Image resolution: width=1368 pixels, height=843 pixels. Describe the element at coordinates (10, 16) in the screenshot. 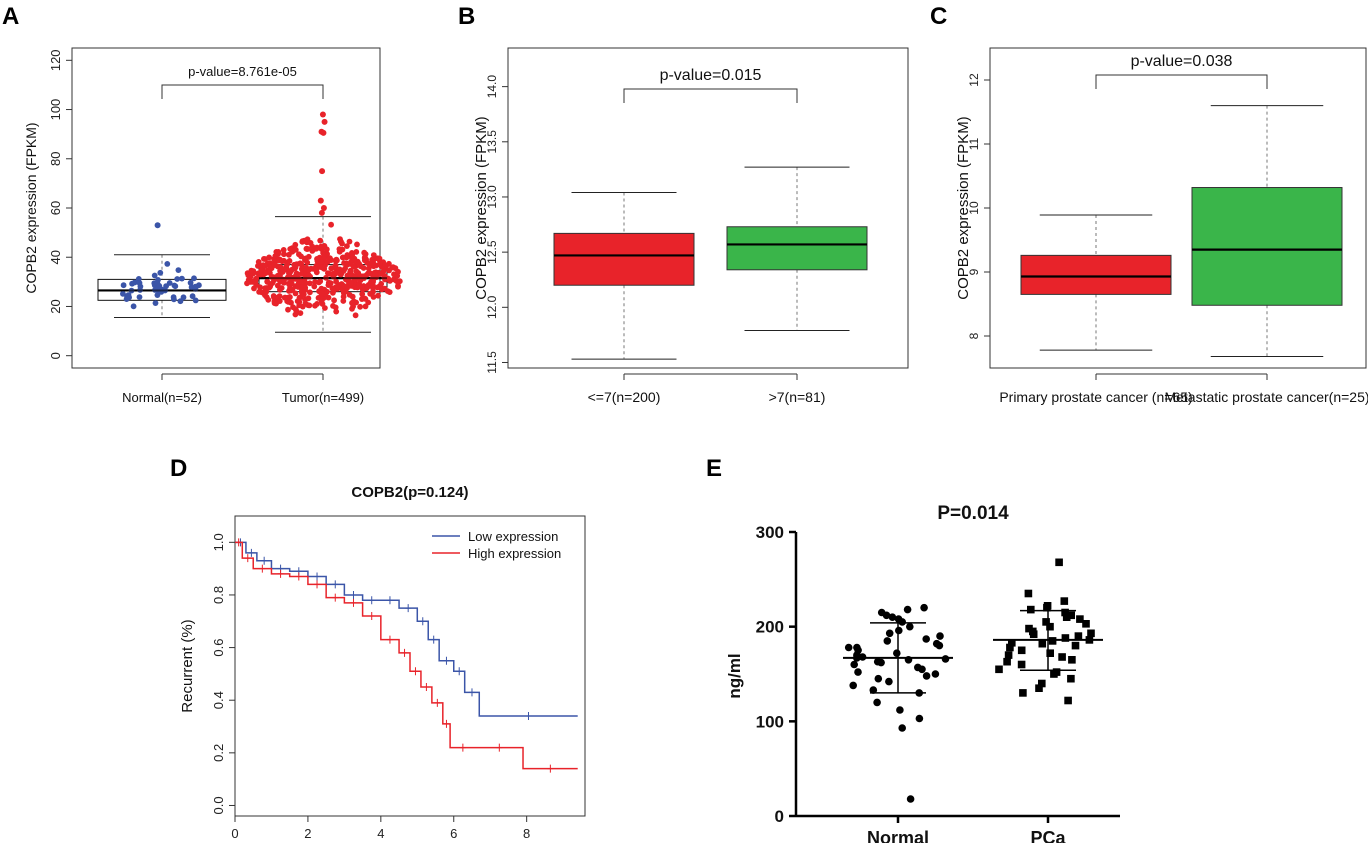

I see `panel-letter: A` at that location.